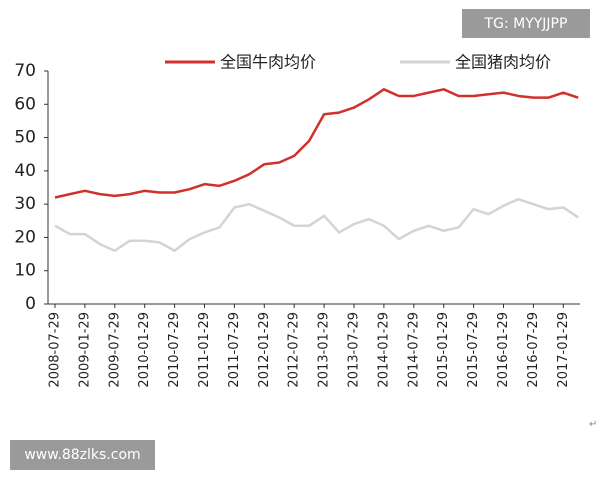  I want to click on x-tick-label: 2010-07-29, so click(174, 350).